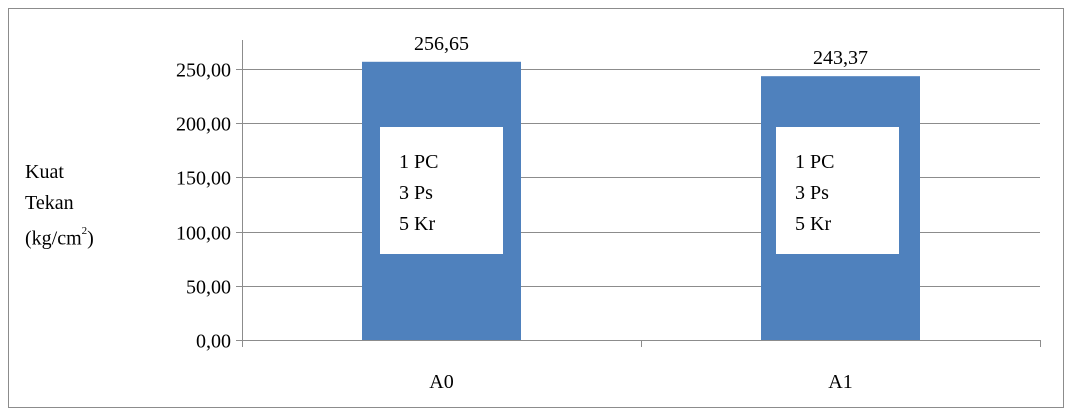 Image resolution: width=1068 pixels, height=408 pixels. I want to click on x-tick-label: A1, so click(840, 382).